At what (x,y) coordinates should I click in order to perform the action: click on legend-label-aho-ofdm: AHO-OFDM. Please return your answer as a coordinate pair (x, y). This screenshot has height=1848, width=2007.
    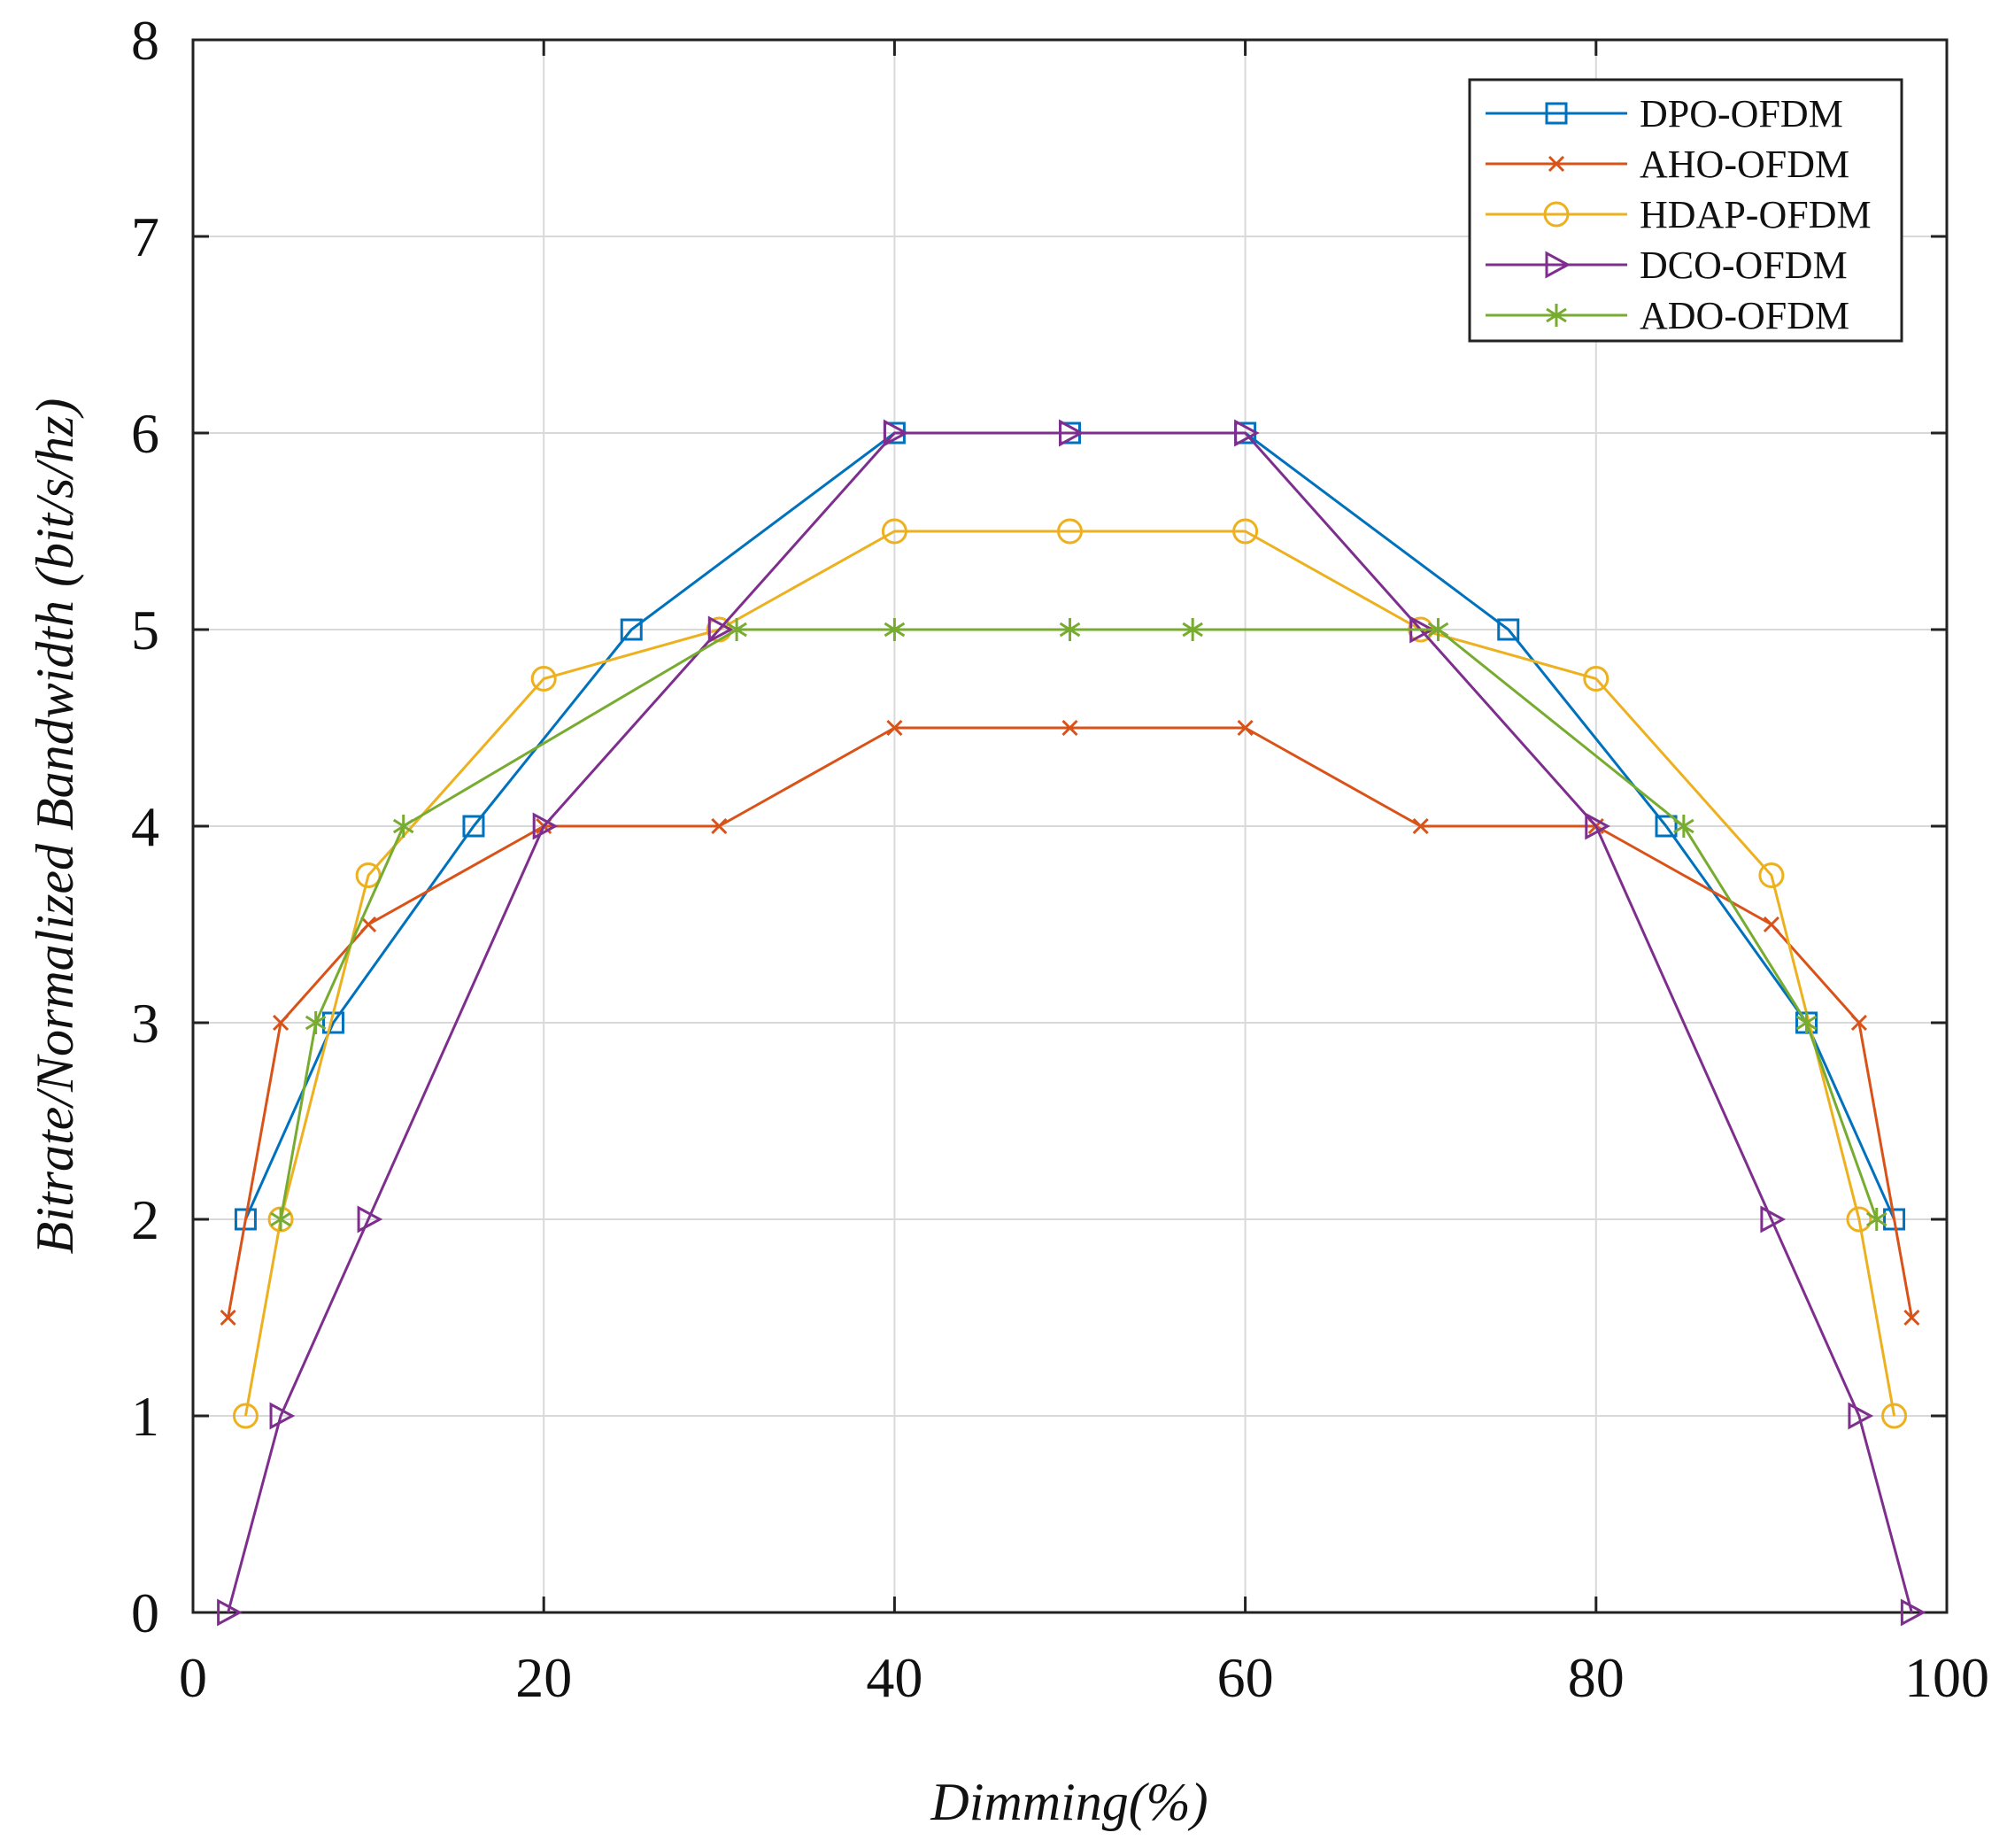
    Looking at the image, I should click on (1744, 164).